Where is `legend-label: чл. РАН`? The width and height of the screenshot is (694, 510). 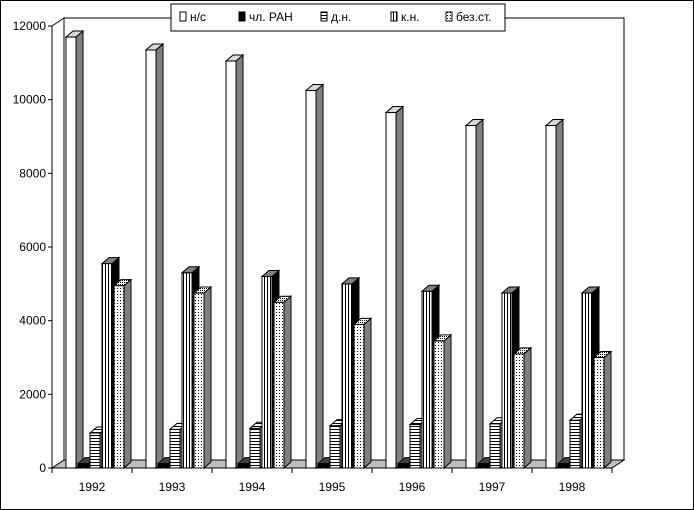
legend-label: чл. РАН is located at coordinates (271, 17).